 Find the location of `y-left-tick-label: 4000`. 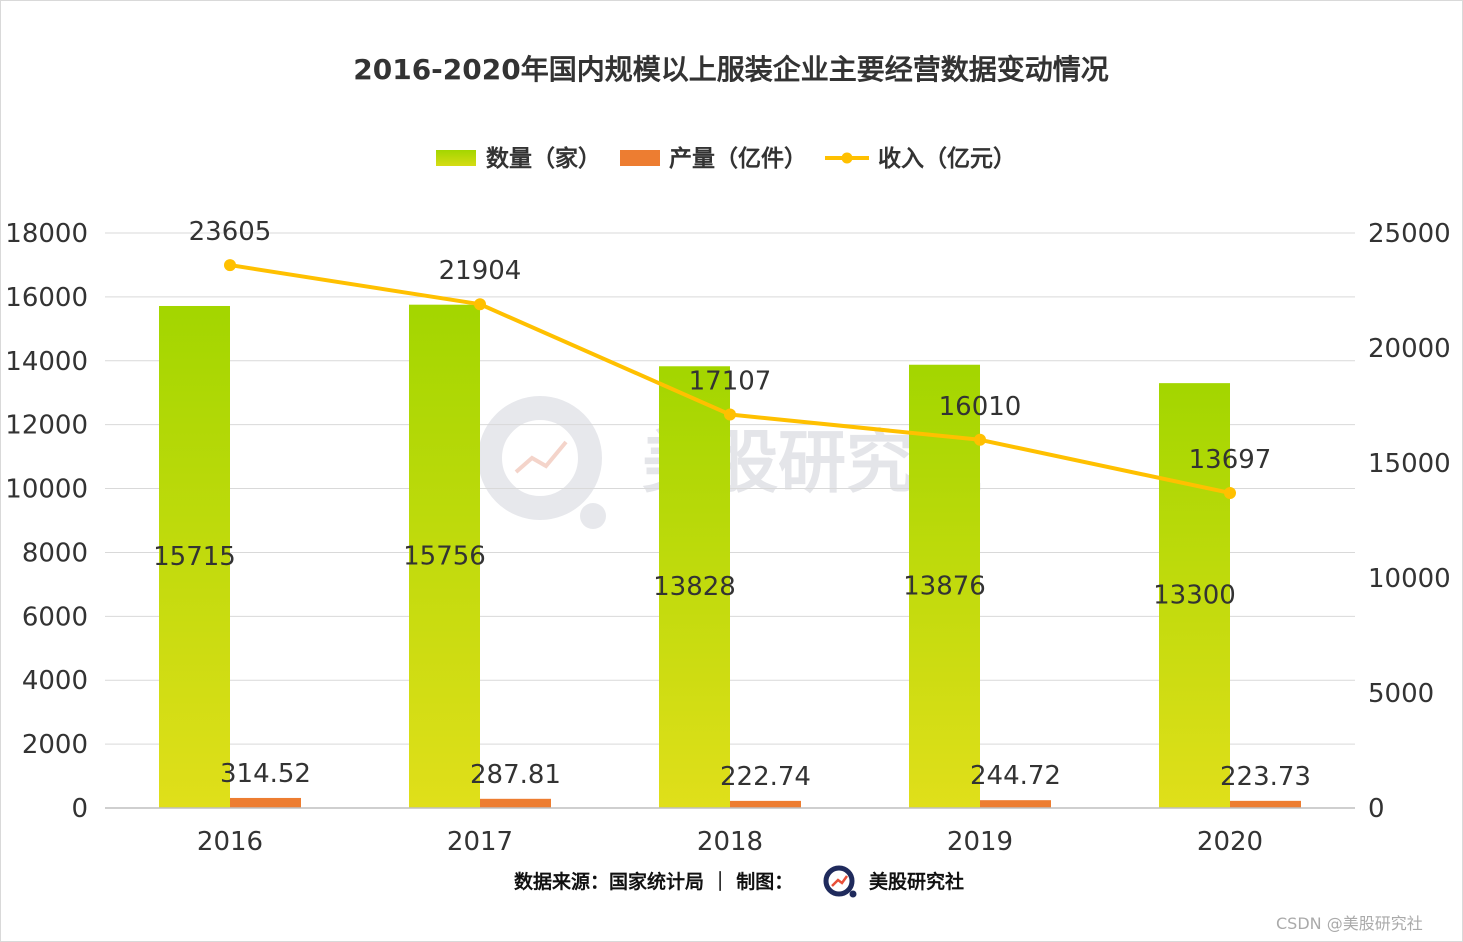

y-left-tick-label: 4000 is located at coordinates (55, 681).